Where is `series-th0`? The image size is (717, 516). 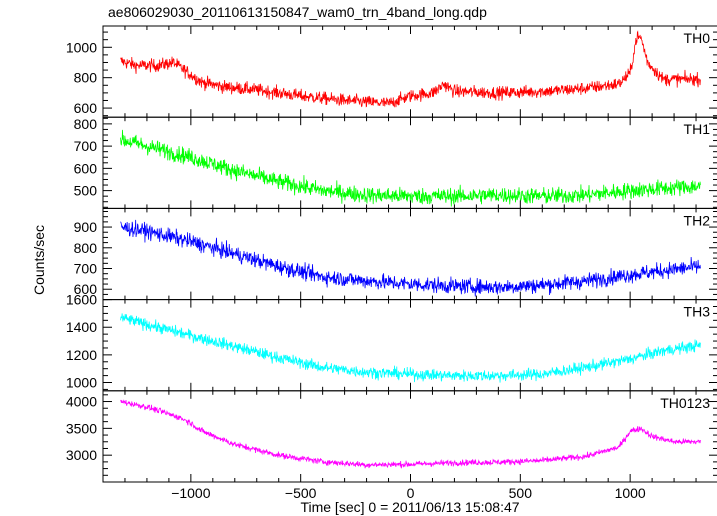
series-th0 is located at coordinates (410, 69).